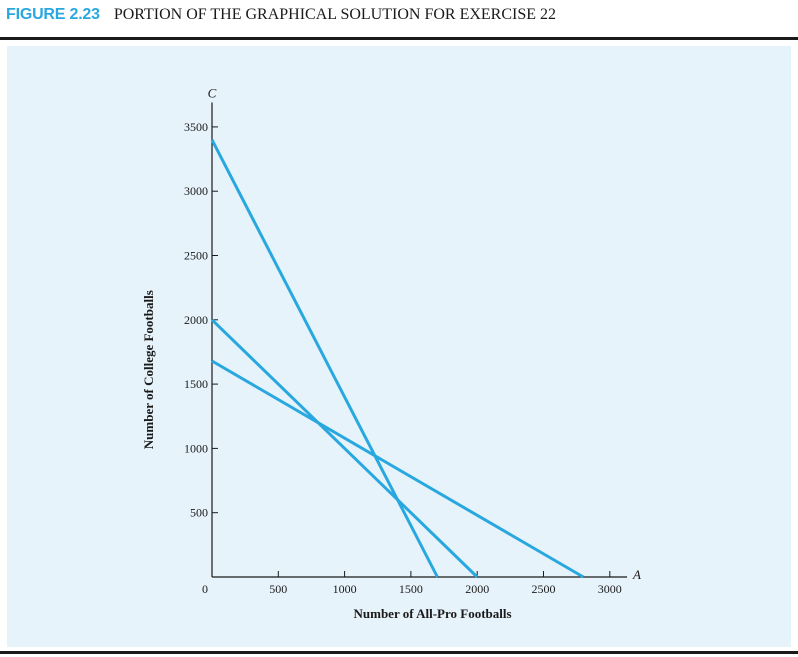 Image resolution: width=798 pixels, height=657 pixels. I want to click on x-tick-label: 500, so click(278, 589).